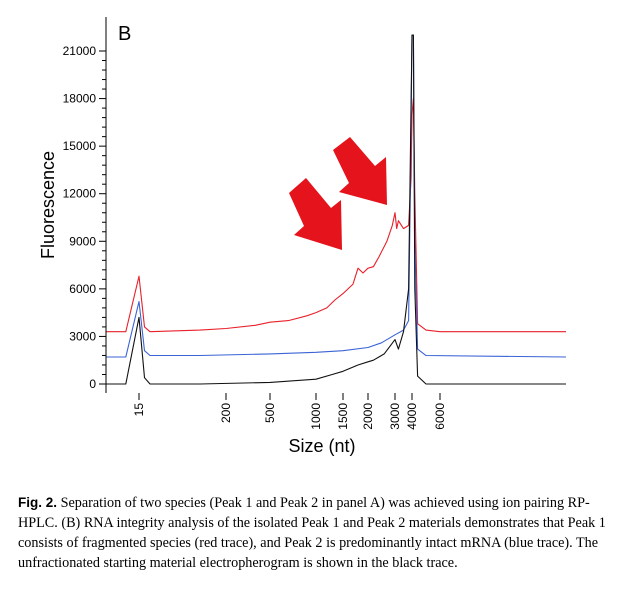 The image size is (620, 610). What do you see at coordinates (226, 413) in the screenshot?
I see `x-tick-label: 200` at bounding box center [226, 413].